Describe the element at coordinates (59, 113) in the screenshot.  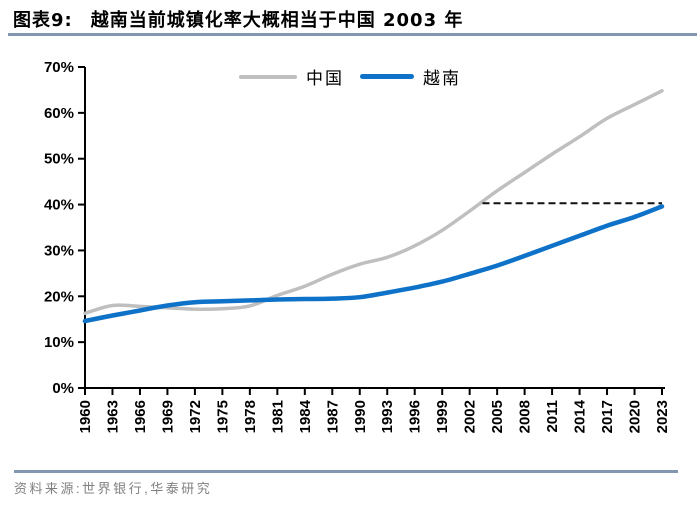
I see `y-axis-label: 60%` at that location.